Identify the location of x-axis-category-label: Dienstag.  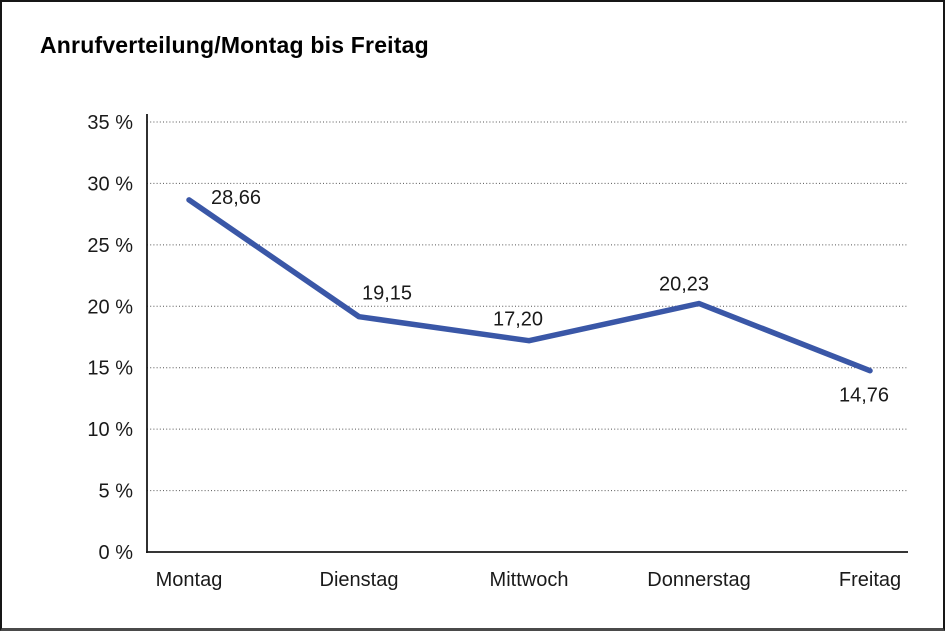
(359, 580).